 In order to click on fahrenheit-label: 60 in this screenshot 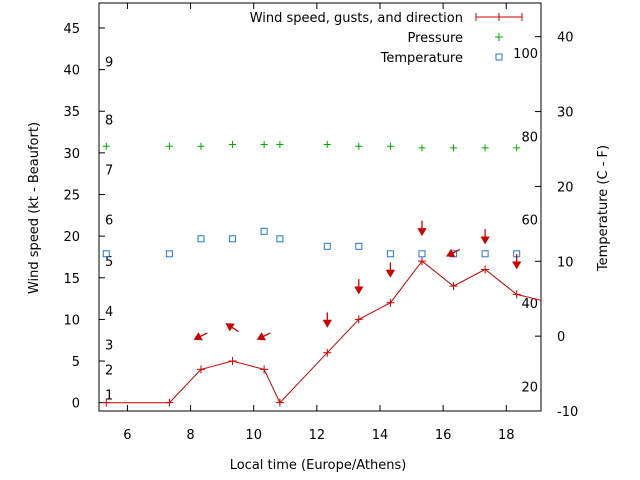, I will do `click(529, 220)`.